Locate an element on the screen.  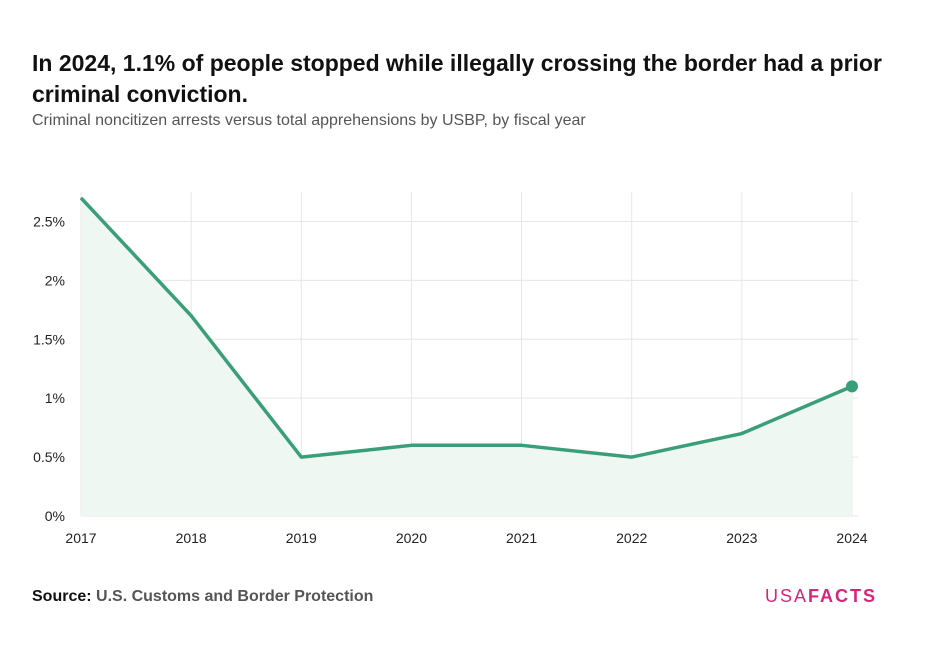
y-tick-label: 1.5% is located at coordinates (49, 339).